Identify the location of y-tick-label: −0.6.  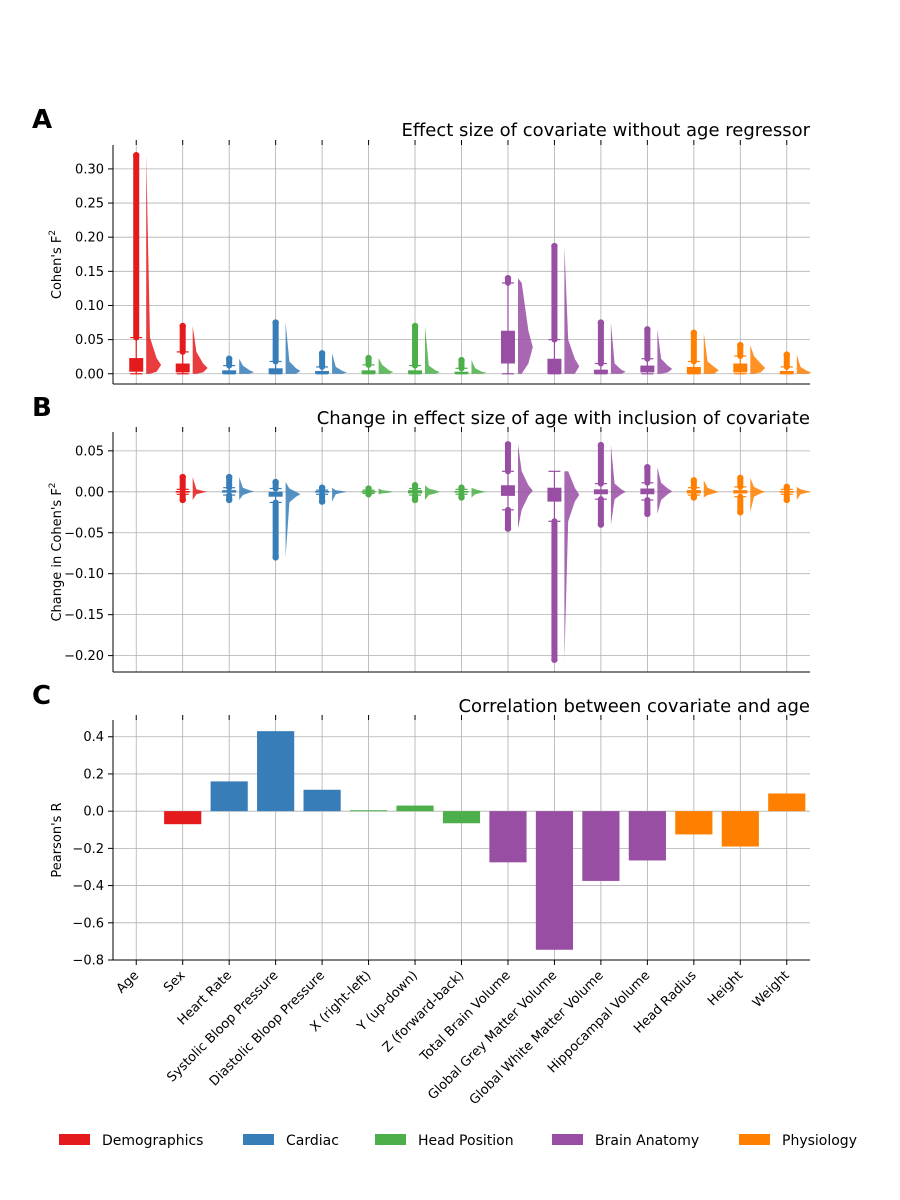
(88, 923).